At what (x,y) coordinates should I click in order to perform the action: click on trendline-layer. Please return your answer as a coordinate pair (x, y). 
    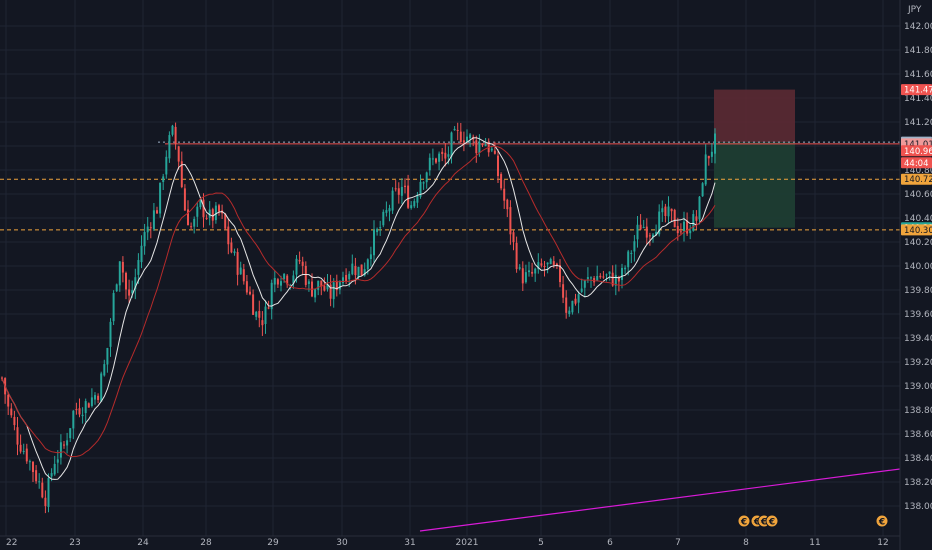
    Looking at the image, I should click on (660, 500).